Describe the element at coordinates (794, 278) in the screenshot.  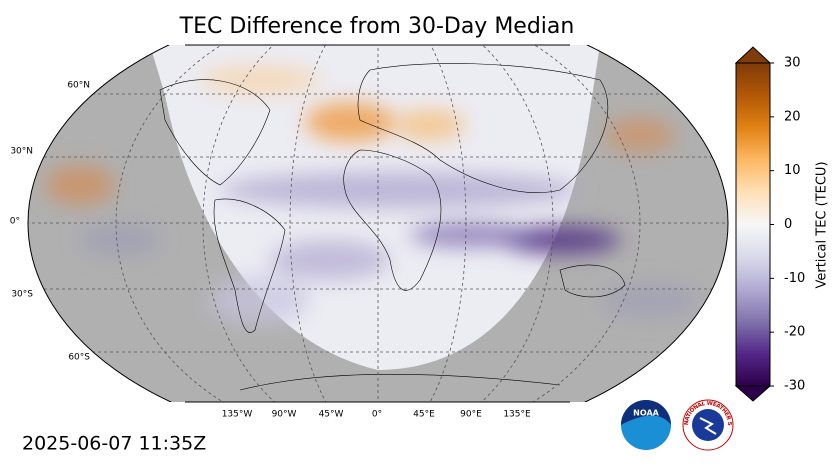
I see `colorbar-tick-label: -10` at that location.